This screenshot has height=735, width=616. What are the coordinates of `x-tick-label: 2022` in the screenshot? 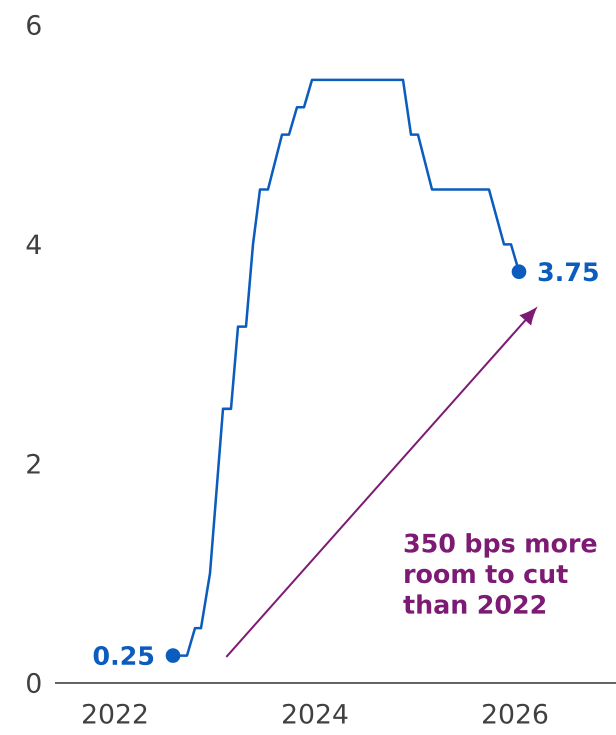 It's located at (114, 714).